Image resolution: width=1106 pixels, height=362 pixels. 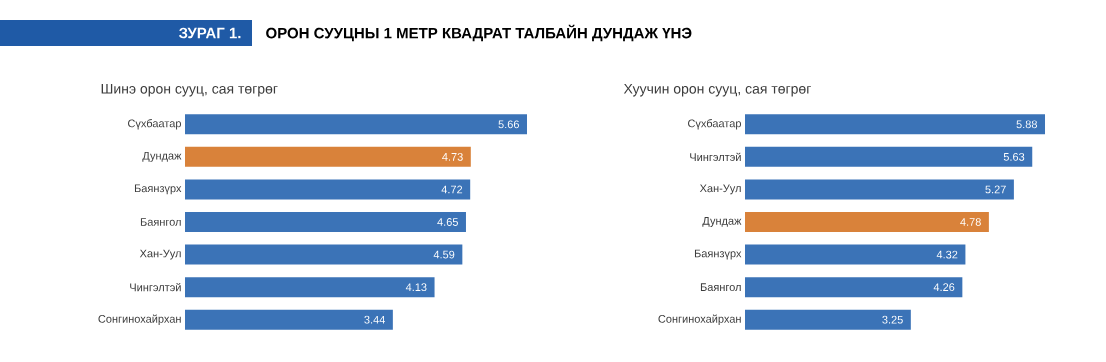 What do you see at coordinates (452, 189) in the screenshot?
I see `data-label: 4.72` at bounding box center [452, 189].